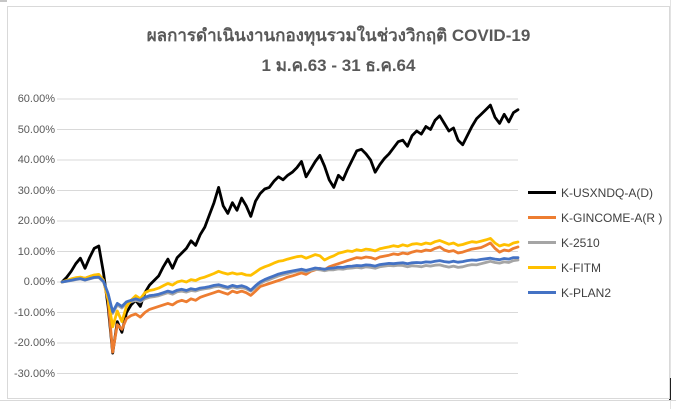  What do you see at coordinates (580, 242) in the screenshot?
I see `legend-label: K-2510` at bounding box center [580, 242].